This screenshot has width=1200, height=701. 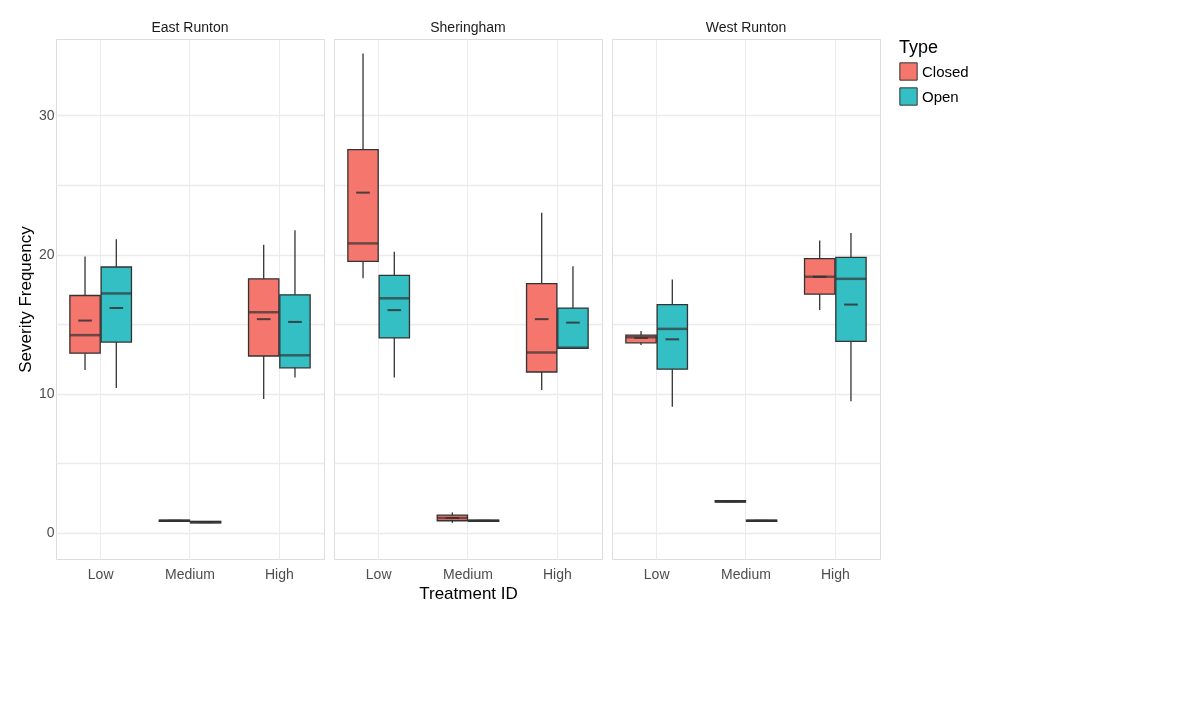 I want to click on chart-title: West Runton, so click(x=746, y=27).